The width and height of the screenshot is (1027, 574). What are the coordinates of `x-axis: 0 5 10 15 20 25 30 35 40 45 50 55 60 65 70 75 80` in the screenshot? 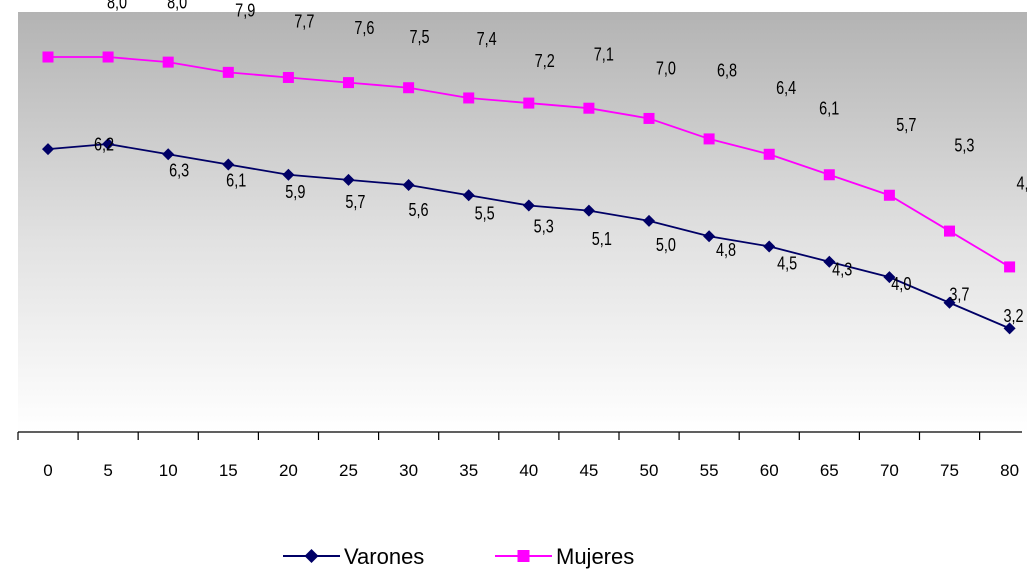 It's located at (519, 455).